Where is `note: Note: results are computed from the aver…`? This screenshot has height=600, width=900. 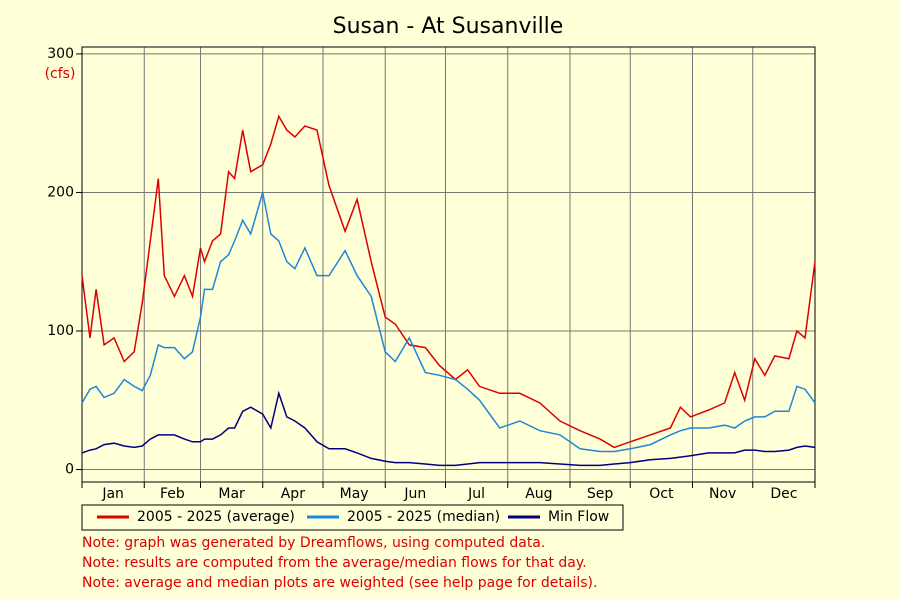 note: Note: results are computed from the aver… is located at coordinates (334, 563).